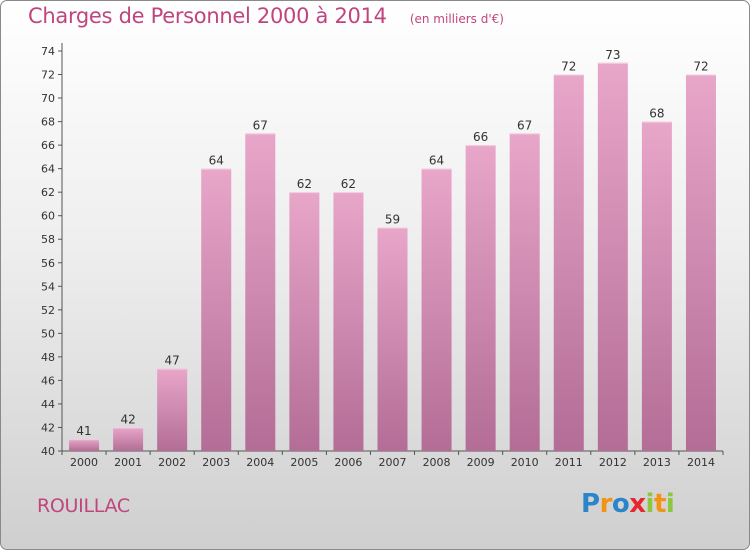 Image resolution: width=750 pixels, height=550 pixels. I want to click on y-tick-label: 48, so click(48, 357).